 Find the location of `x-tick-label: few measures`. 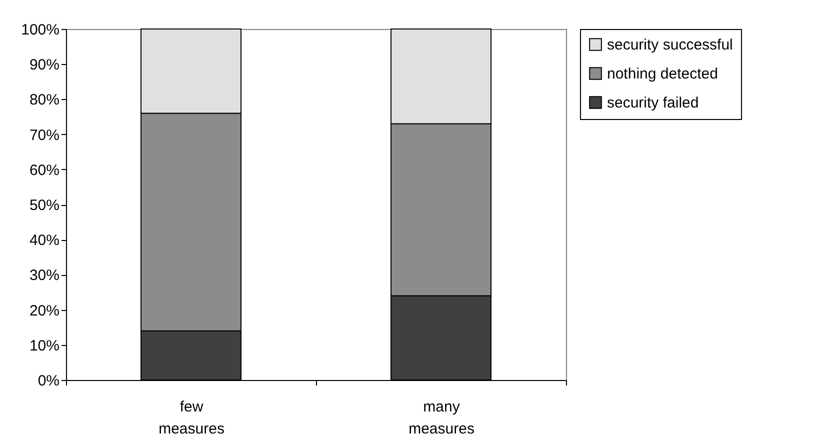

x-tick-label: few measures is located at coordinates (191, 417).